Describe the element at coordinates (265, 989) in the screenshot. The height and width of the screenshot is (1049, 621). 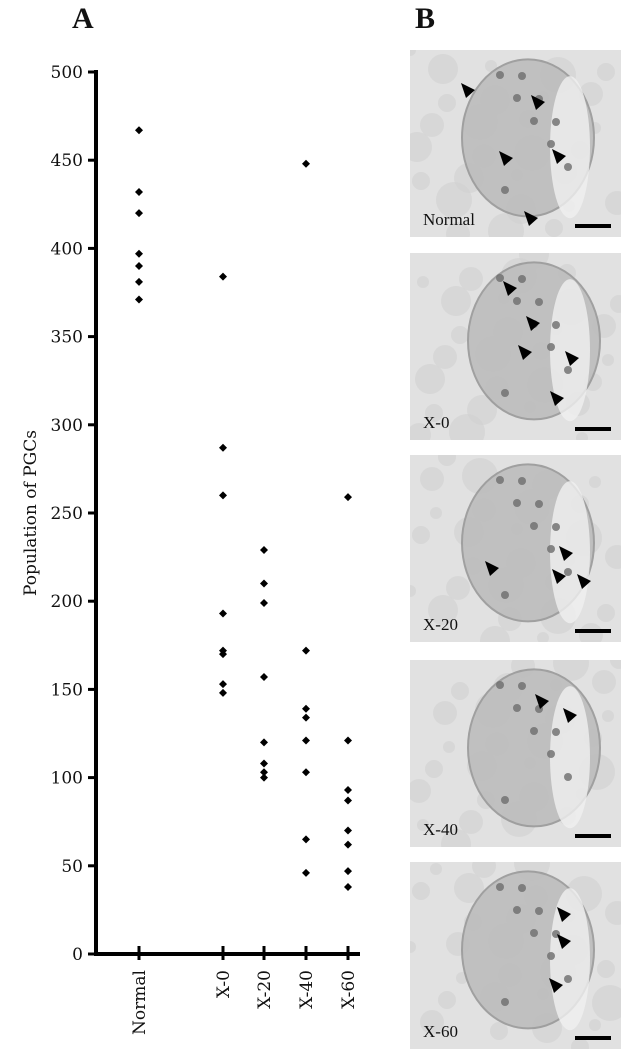
I see `x-tick-label: X-20` at that location.